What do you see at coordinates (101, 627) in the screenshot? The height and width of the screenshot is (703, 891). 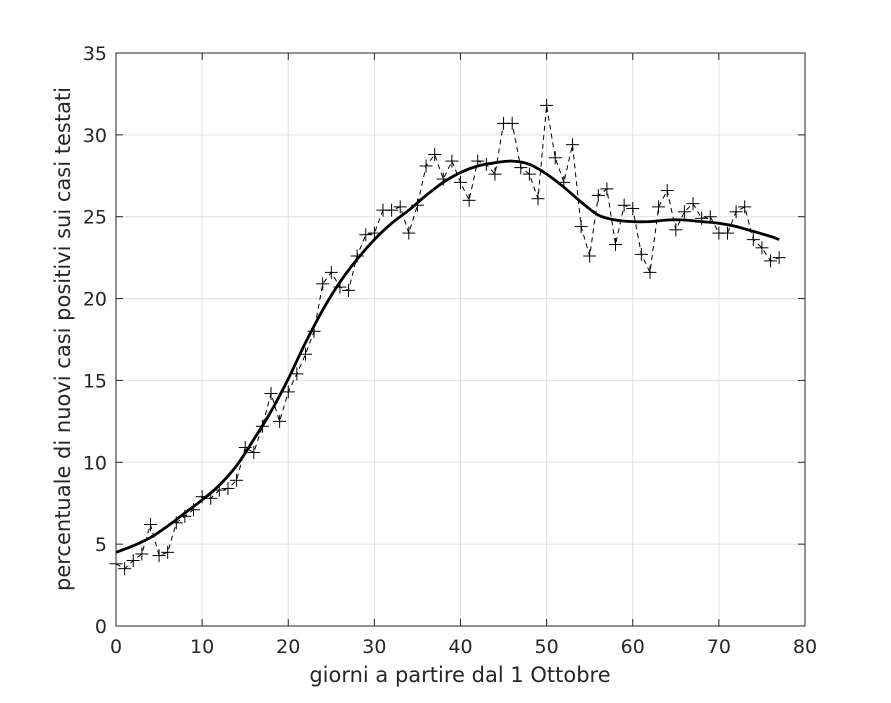 I see `y-tick-label: 0` at bounding box center [101, 627].